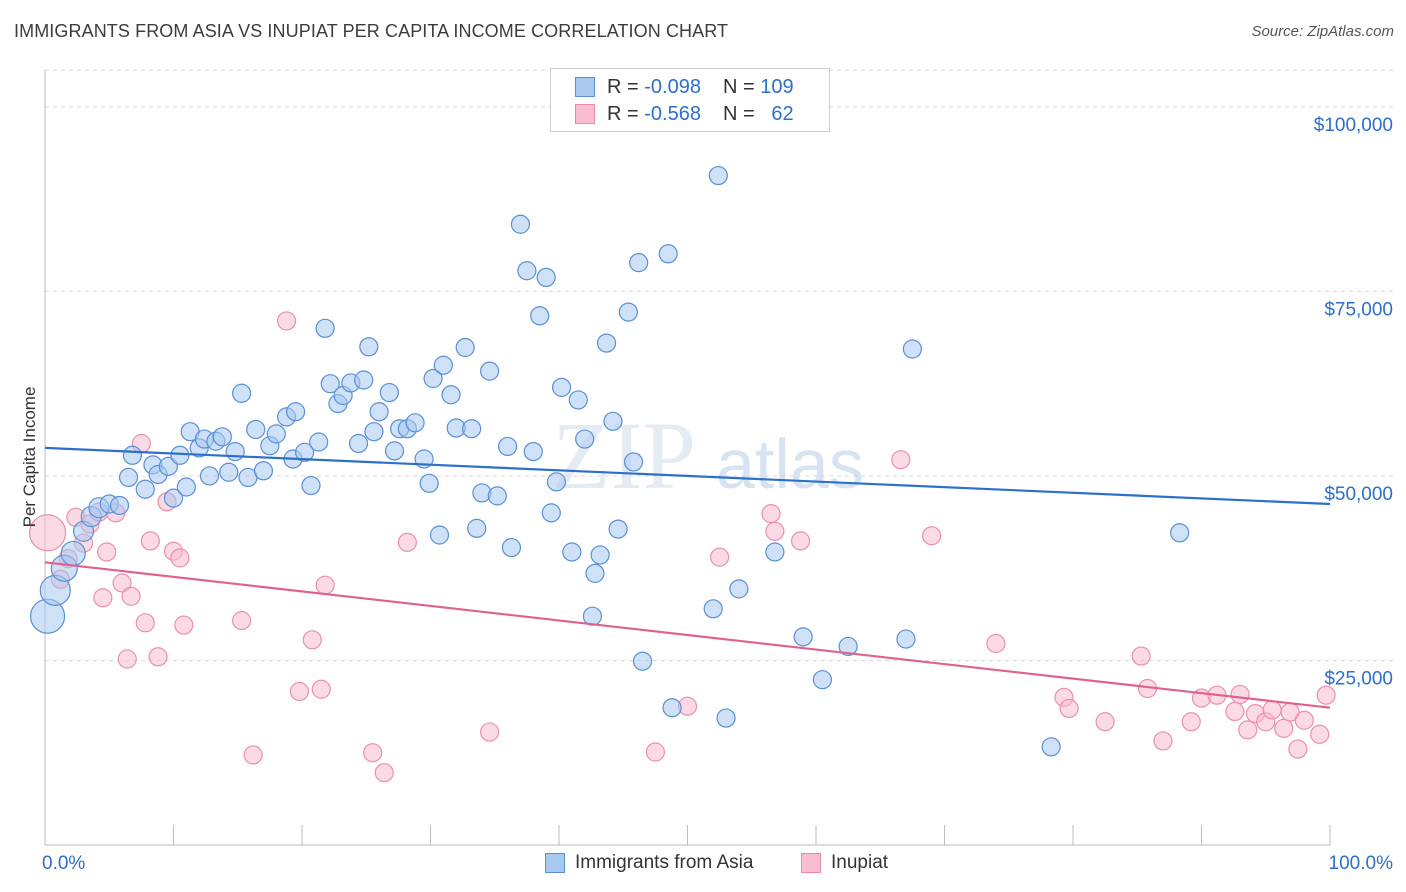 This screenshot has height=892, width=1406. Describe the element at coordinates (738, 113) in the screenshot. I see `legend-n-label: N =` at that location.